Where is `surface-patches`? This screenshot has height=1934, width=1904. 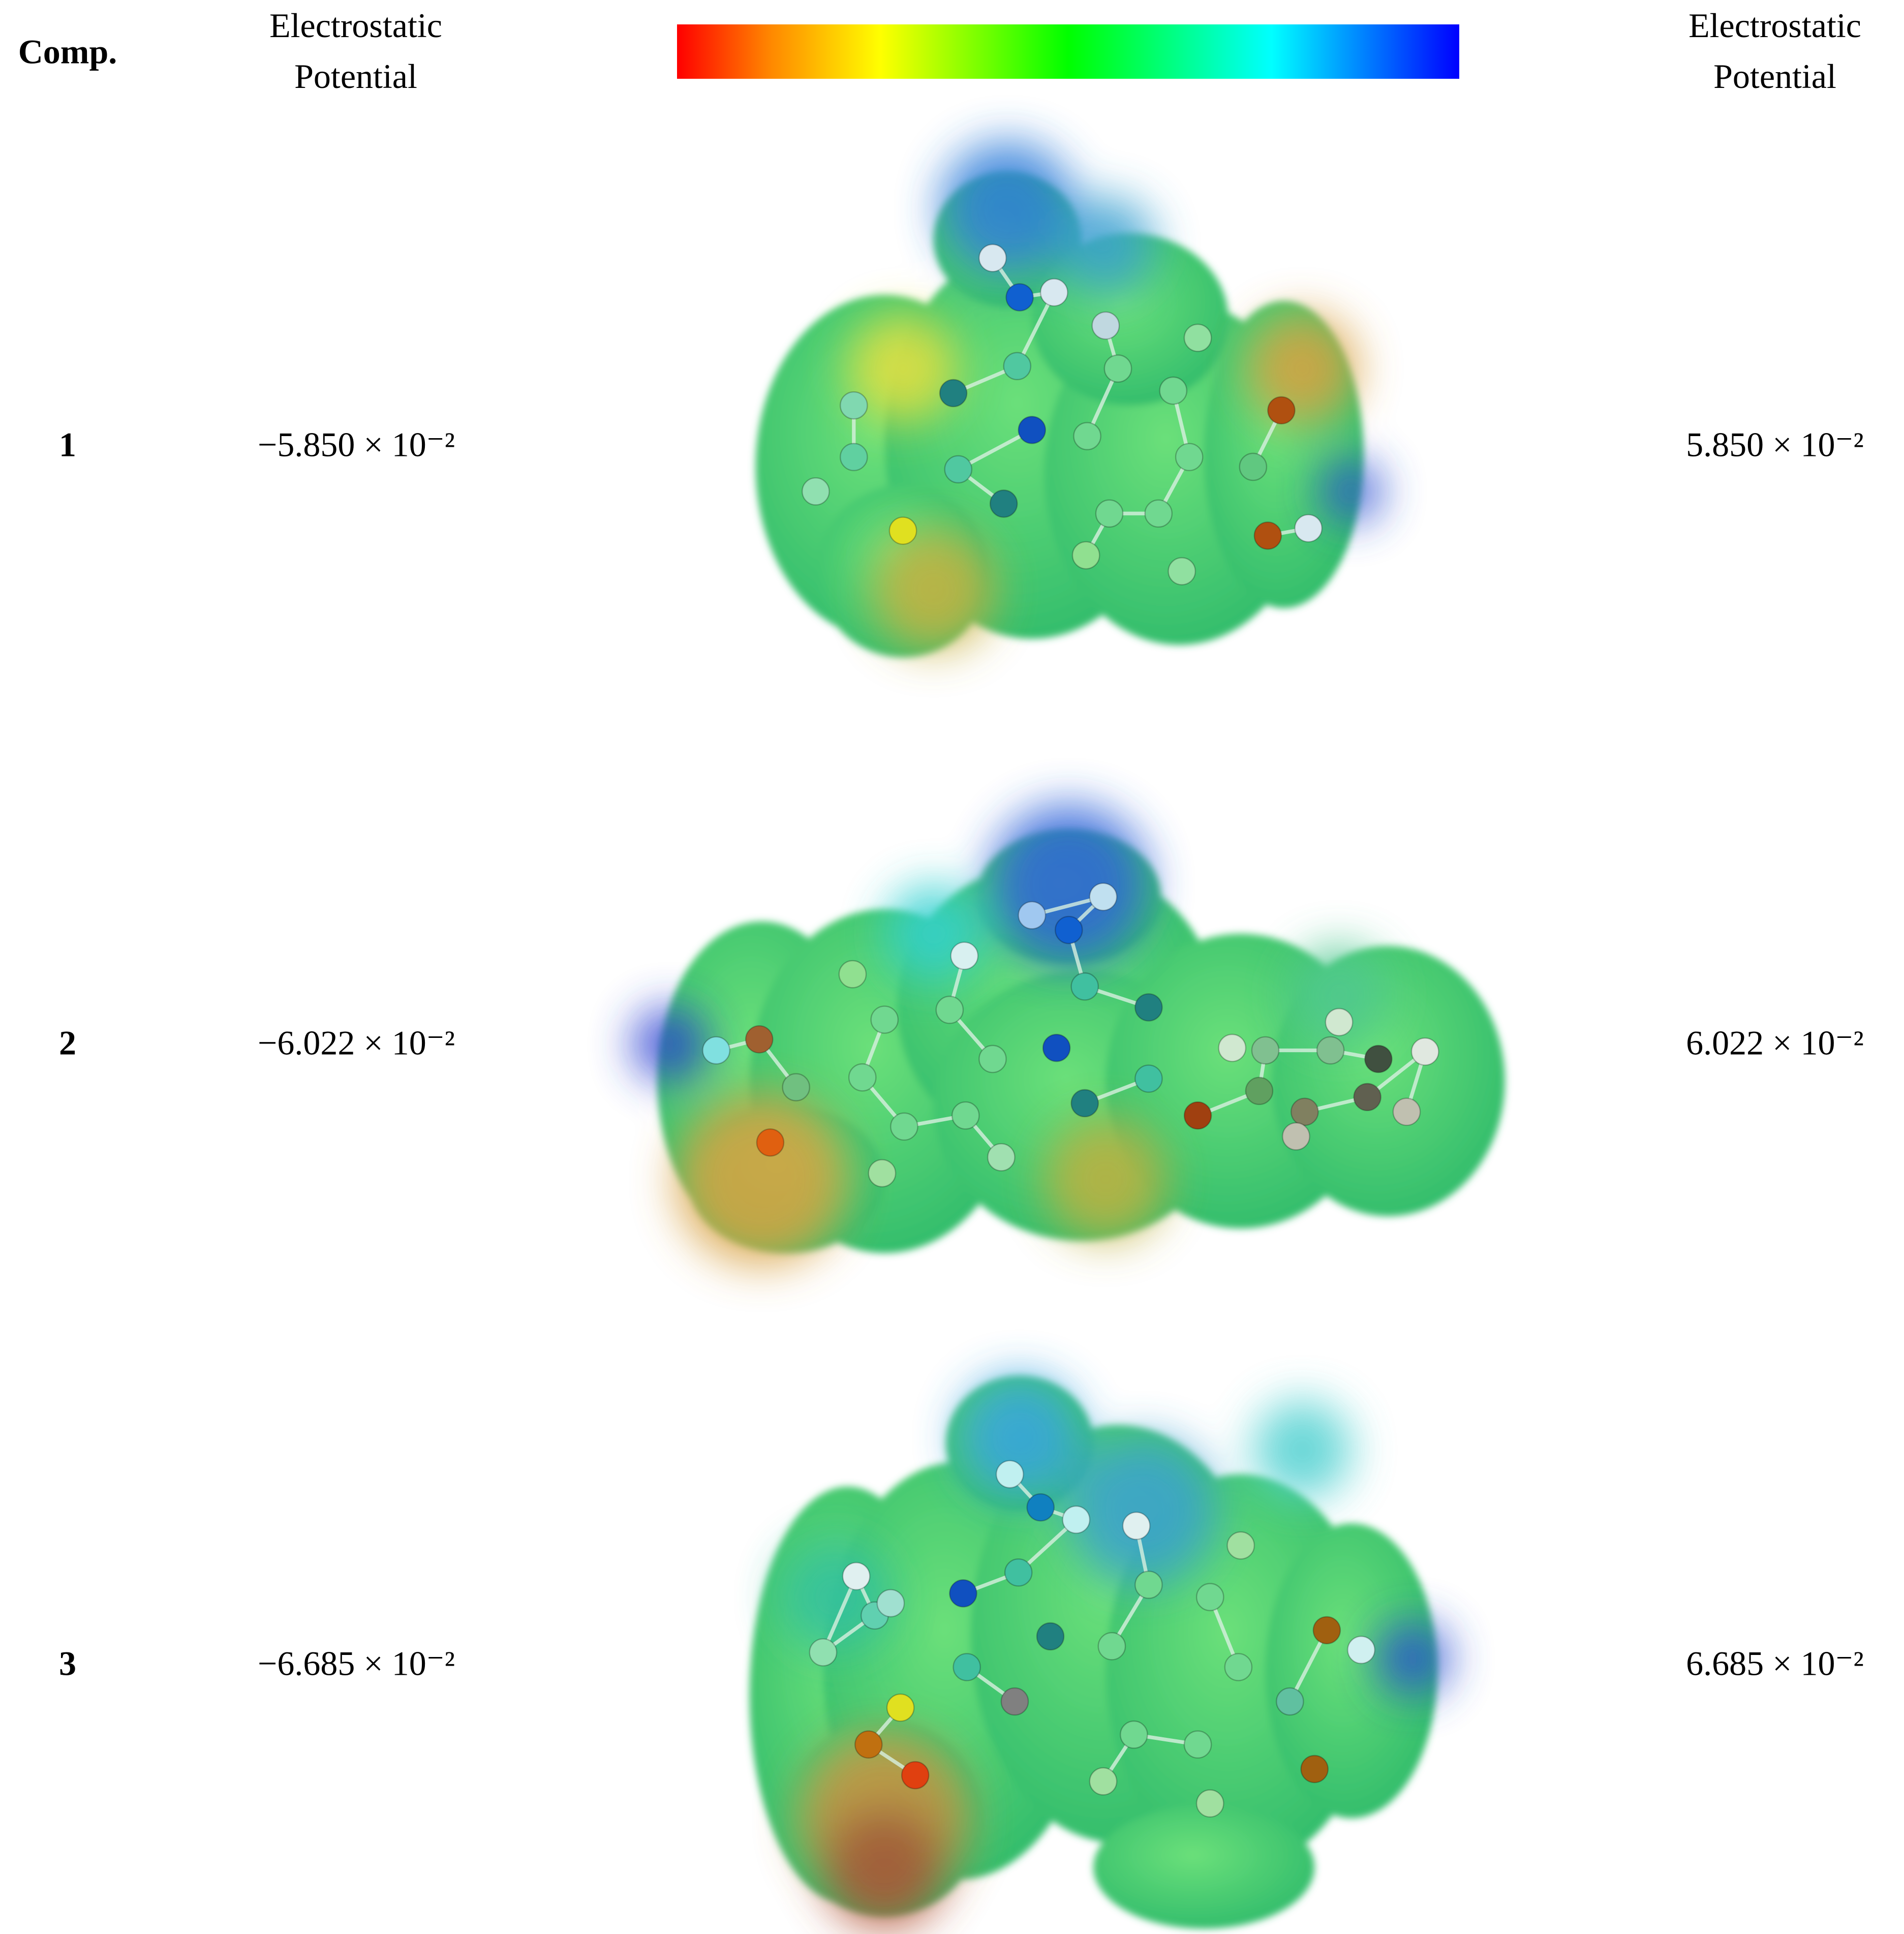 surface-patches is located at coordinates (1115, 396).